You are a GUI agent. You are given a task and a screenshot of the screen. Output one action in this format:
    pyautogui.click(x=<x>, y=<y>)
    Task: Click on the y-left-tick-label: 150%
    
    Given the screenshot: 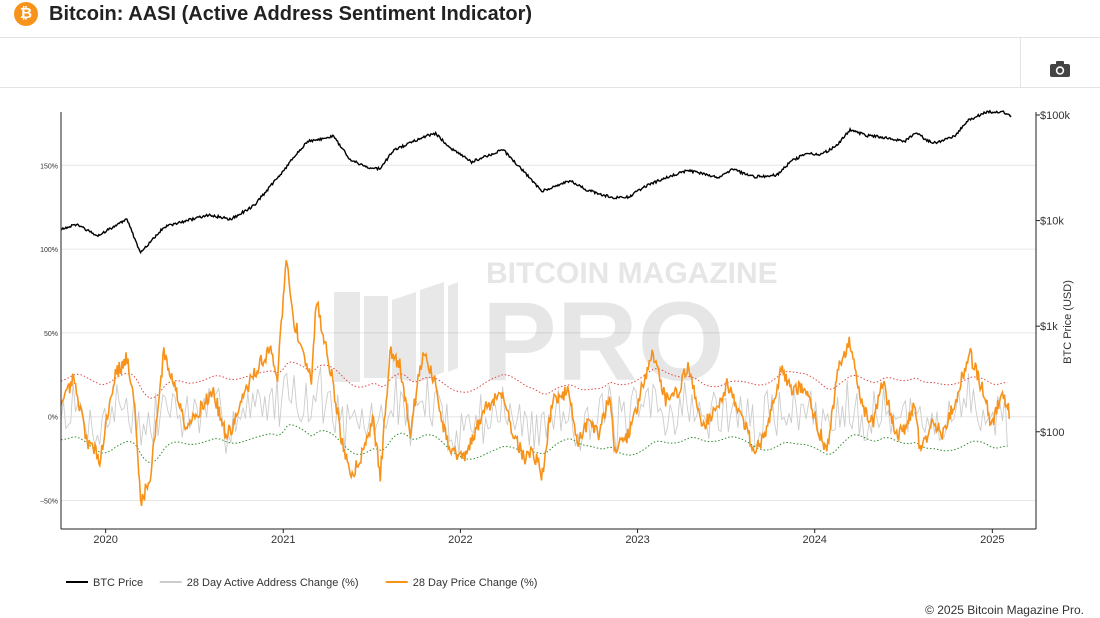 What is the action you would take?
    pyautogui.click(x=49, y=166)
    